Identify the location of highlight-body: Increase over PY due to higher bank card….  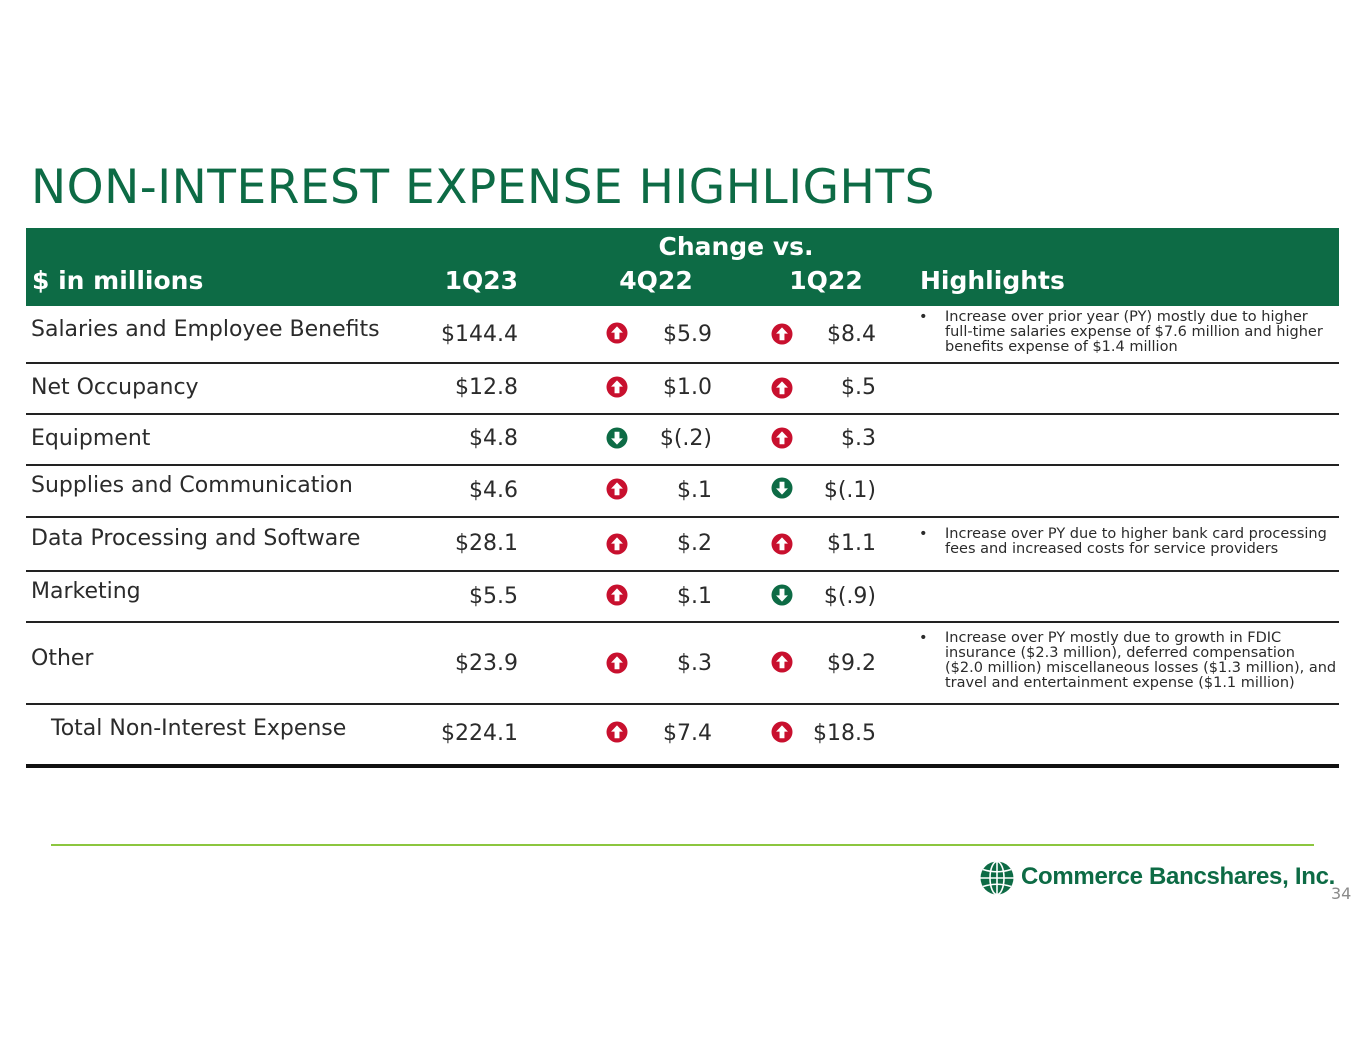
(1136, 541).